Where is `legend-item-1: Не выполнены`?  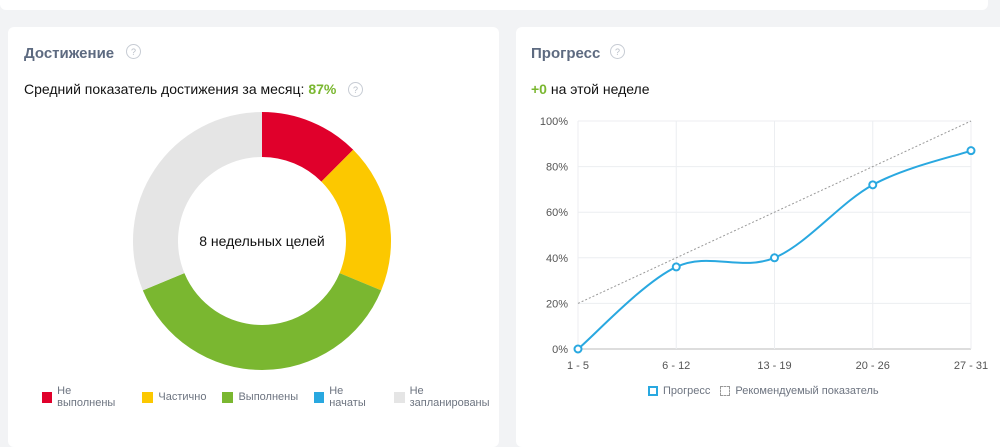 legend-item-1: Не выполнены is located at coordinates (84, 397).